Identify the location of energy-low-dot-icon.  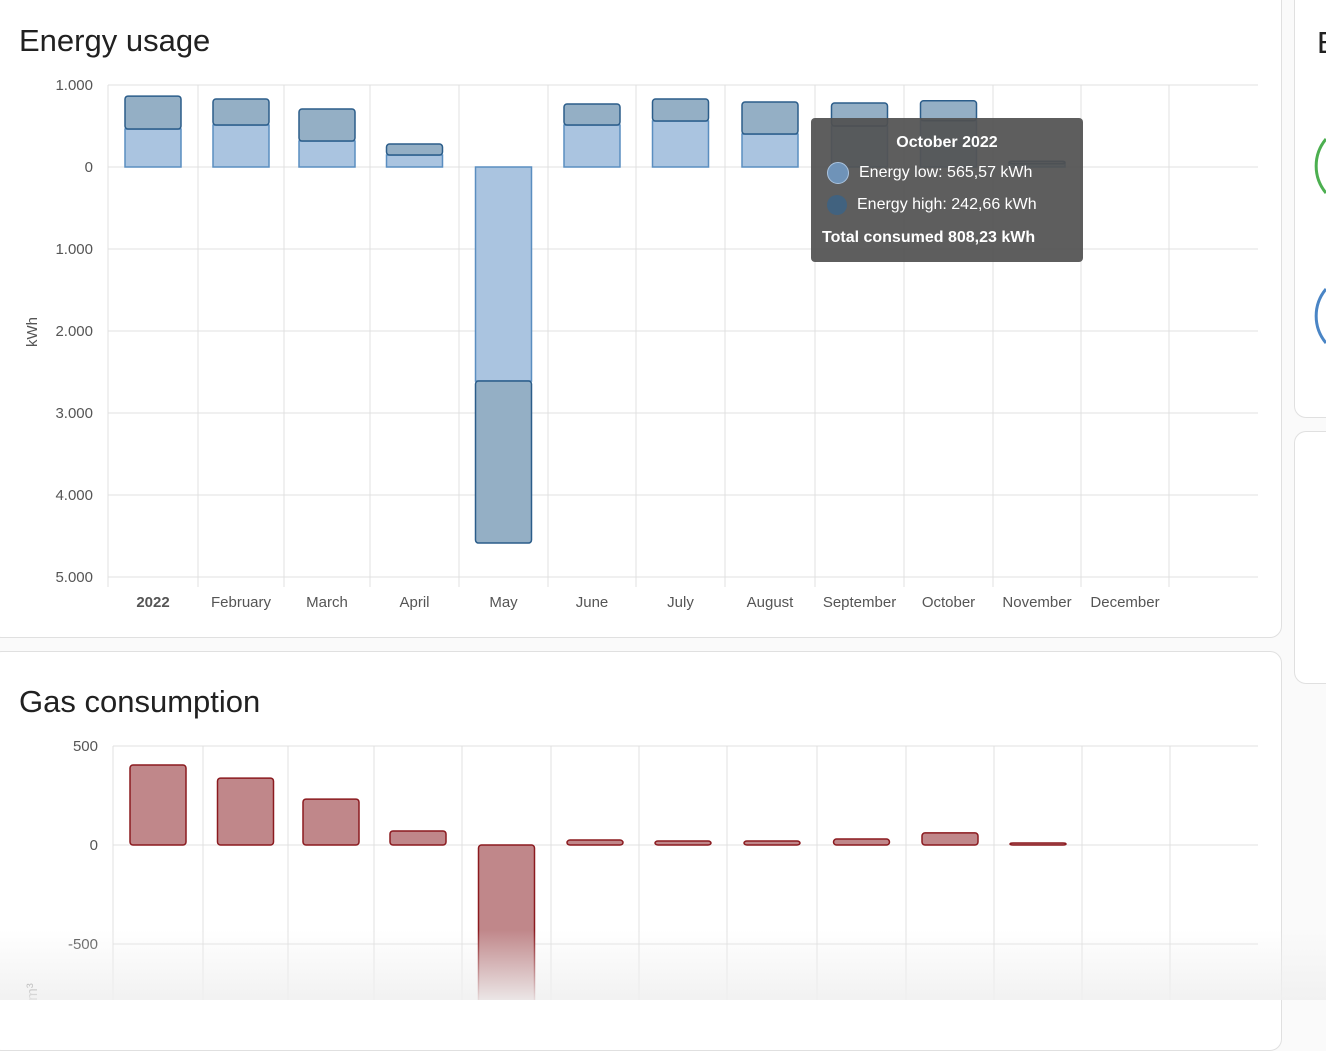
(838, 173).